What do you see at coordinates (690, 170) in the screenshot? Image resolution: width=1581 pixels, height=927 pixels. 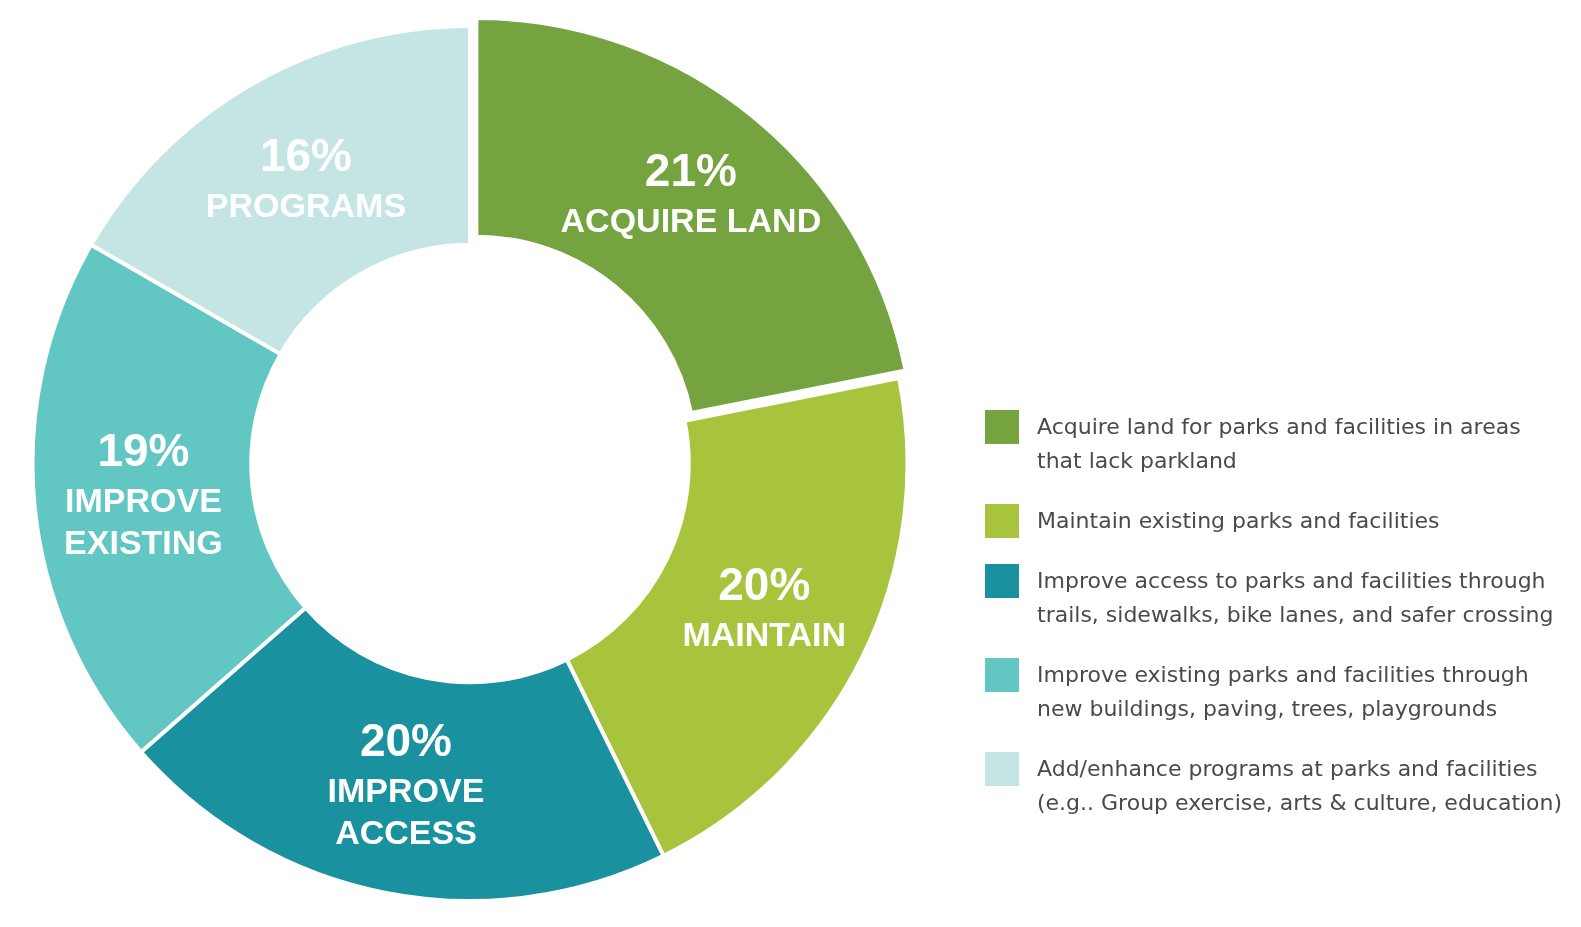 I see `data-label: 21%` at bounding box center [690, 170].